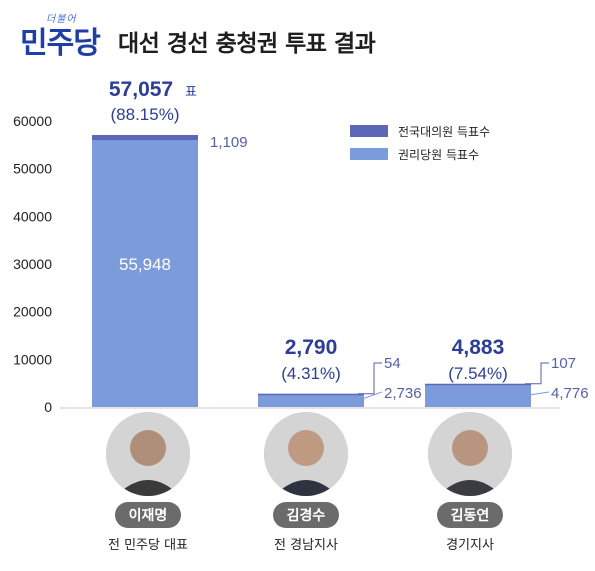 Image resolution: width=595 pixels, height=571 pixels. I want to click on y-tick-label: 0, so click(48, 407).